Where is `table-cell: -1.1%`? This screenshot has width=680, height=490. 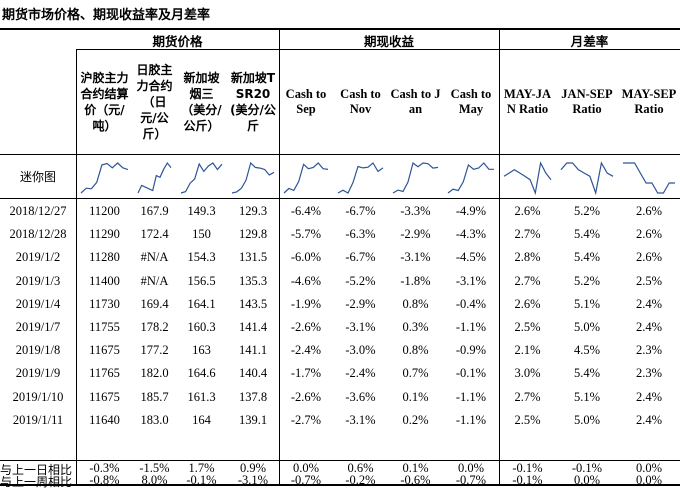
table-cell: -1.1% is located at coordinates (471, 419).